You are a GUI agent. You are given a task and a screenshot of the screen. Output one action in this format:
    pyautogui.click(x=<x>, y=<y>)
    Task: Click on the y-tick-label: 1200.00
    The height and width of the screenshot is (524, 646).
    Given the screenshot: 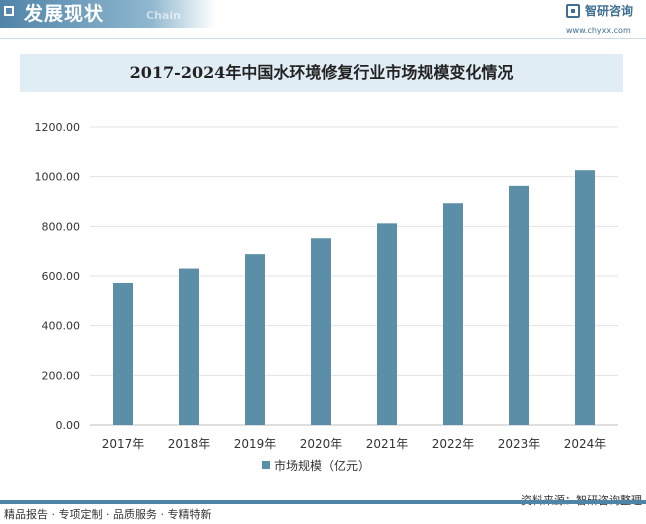 What is the action you would take?
    pyautogui.click(x=58, y=127)
    